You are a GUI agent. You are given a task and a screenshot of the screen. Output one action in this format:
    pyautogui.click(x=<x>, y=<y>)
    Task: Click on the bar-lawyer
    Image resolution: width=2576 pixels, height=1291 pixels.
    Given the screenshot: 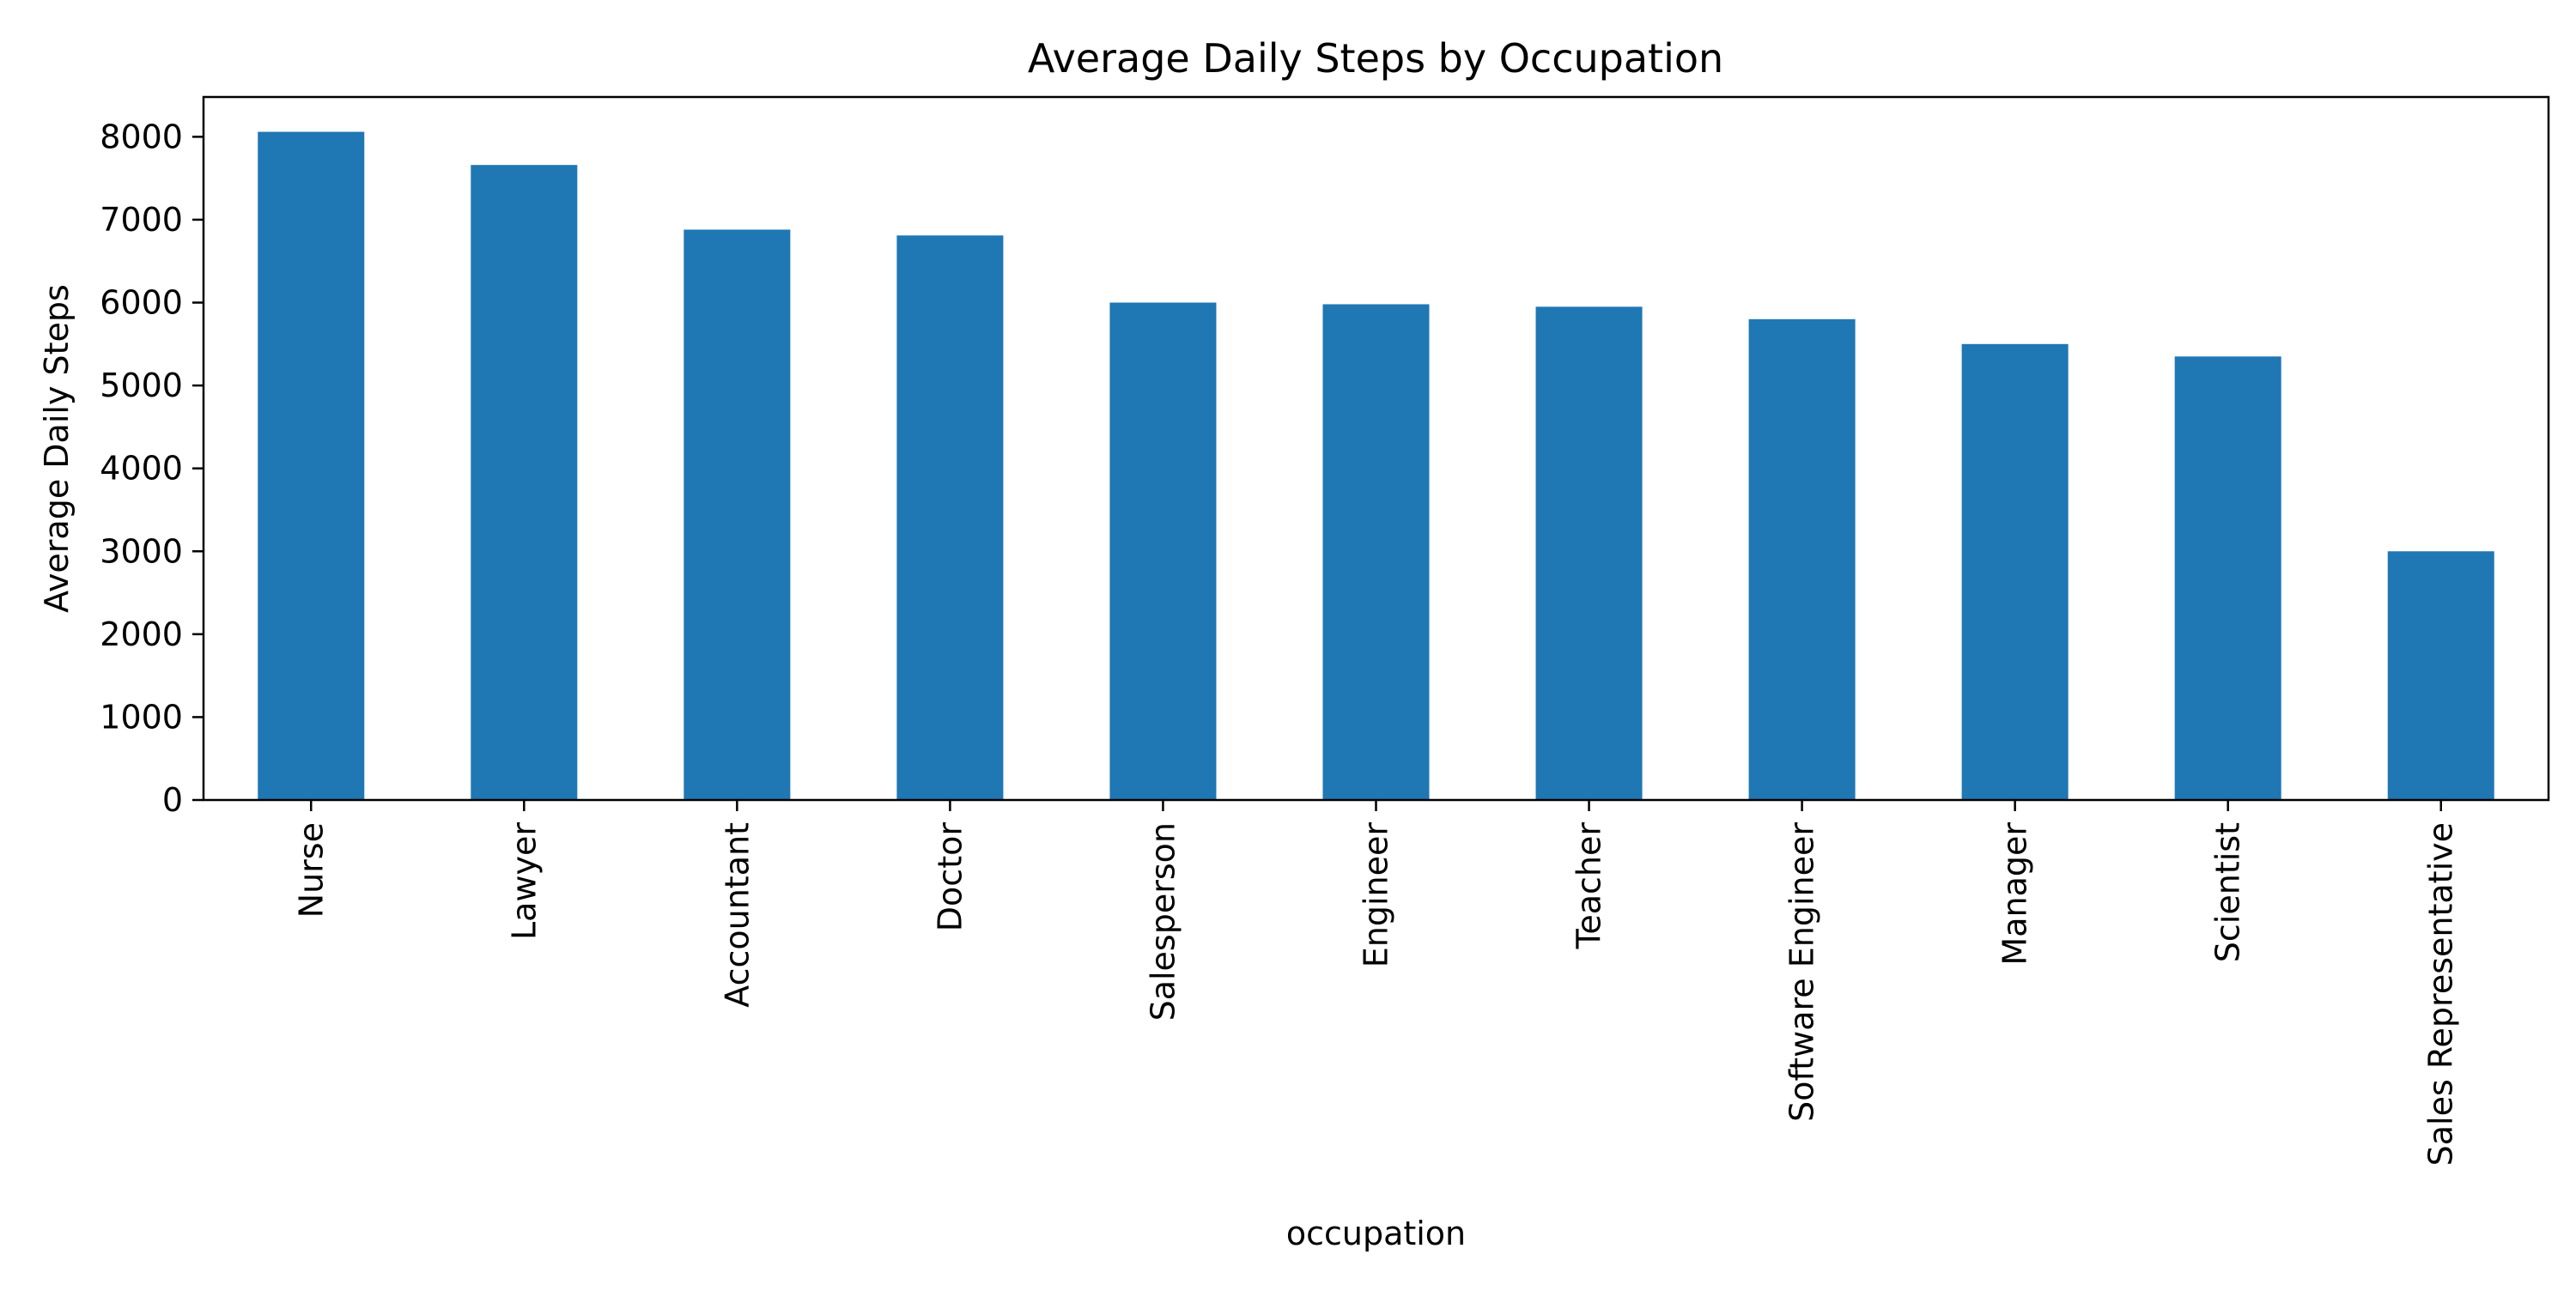 What is the action you would take?
    pyautogui.click(x=524, y=483)
    